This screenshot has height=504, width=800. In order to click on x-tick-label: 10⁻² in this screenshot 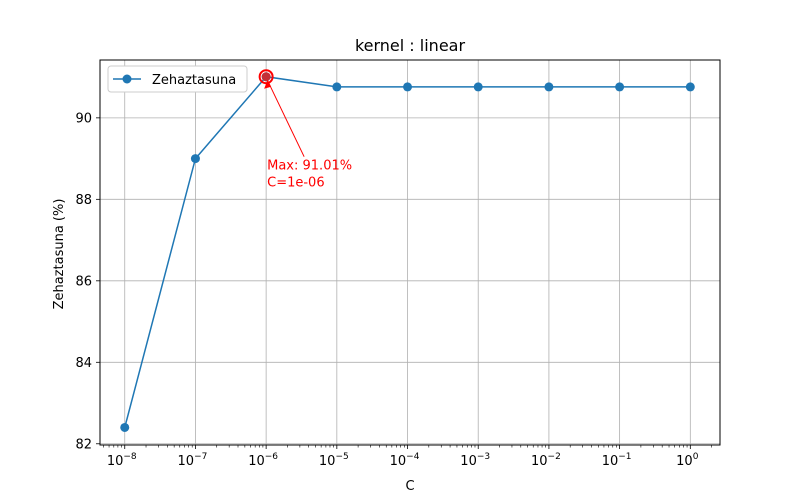, I will do `click(546, 460)`.